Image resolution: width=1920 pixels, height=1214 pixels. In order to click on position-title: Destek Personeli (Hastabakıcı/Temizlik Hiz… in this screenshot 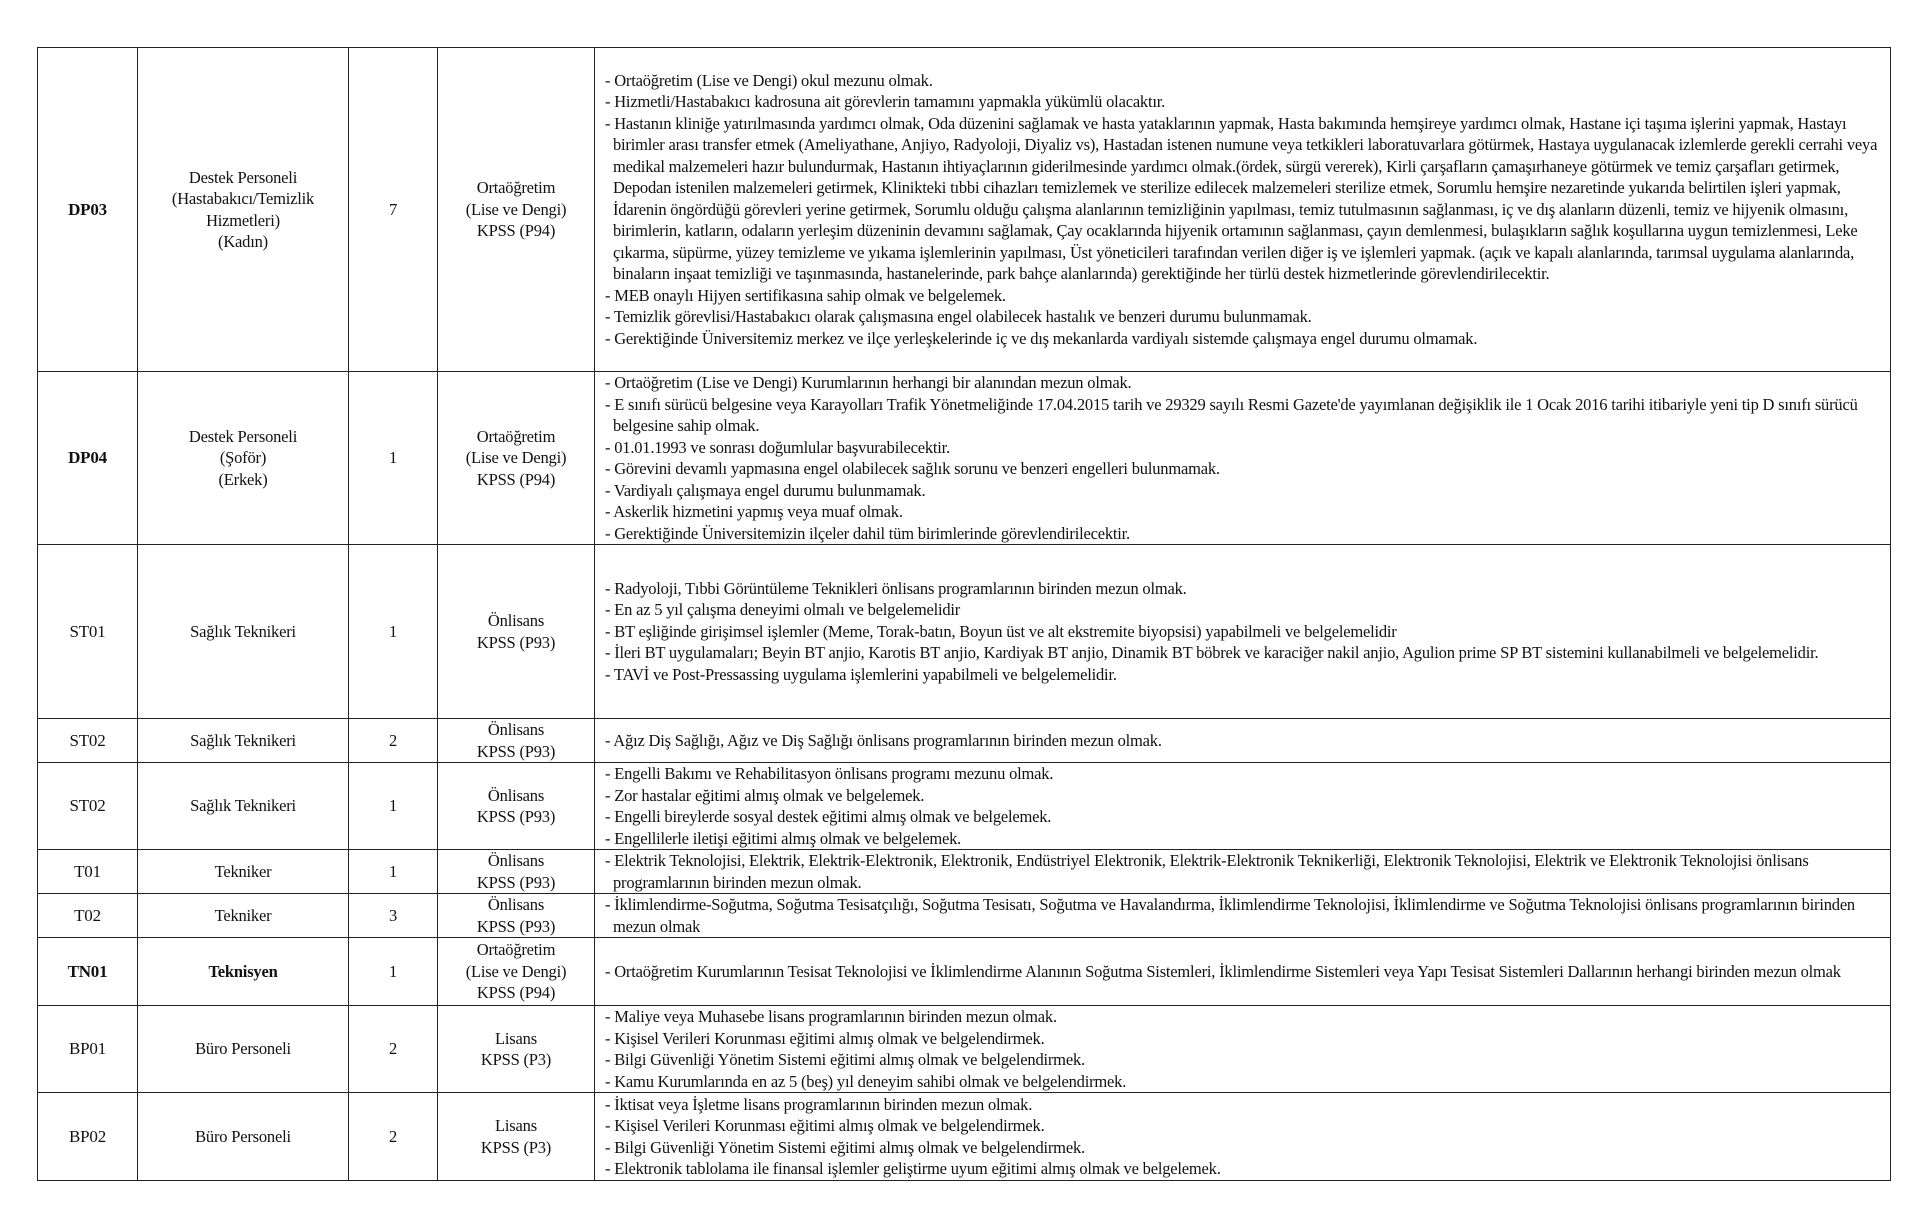, I will do `click(243, 209)`.